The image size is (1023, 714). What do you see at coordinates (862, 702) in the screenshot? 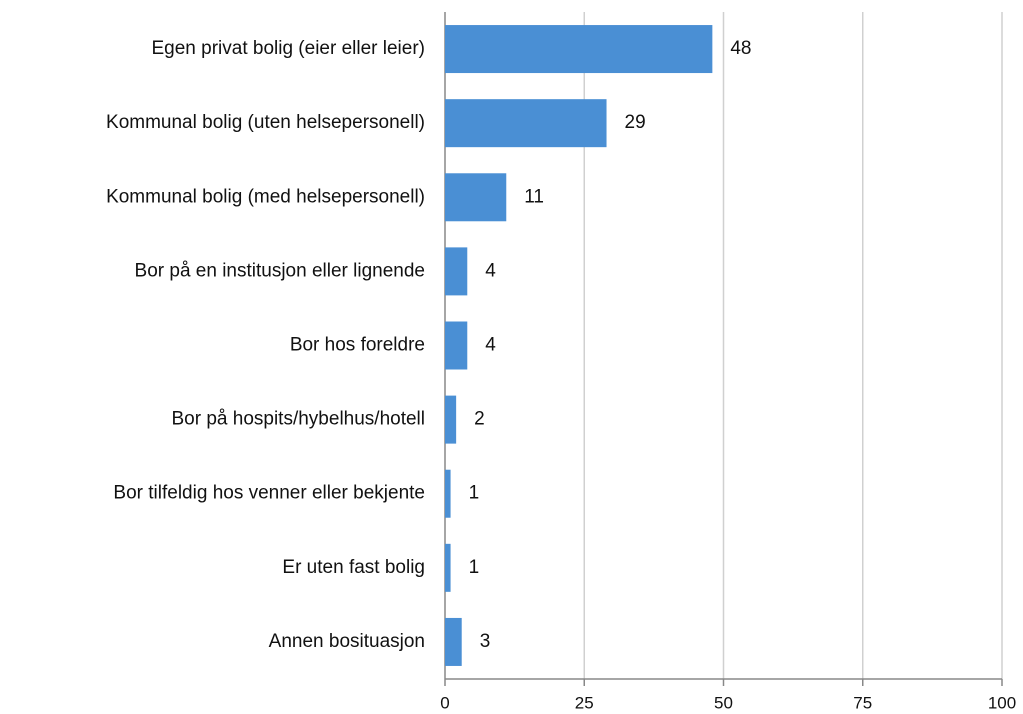
I see `x-tick-label: 75` at bounding box center [862, 702].